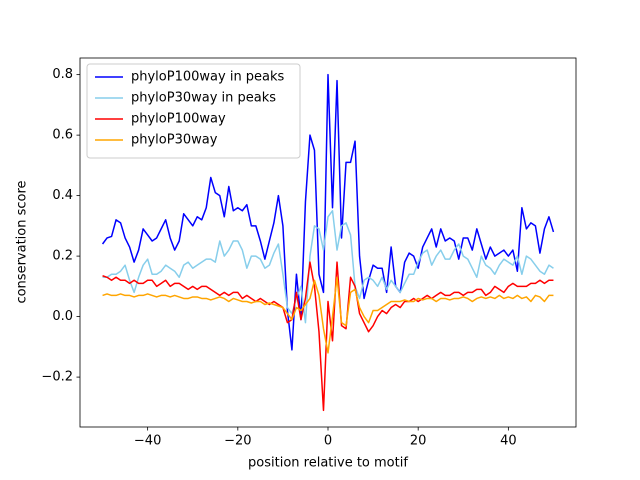  Describe the element at coordinates (57, 377) in the screenshot. I see `y-tick-label: −0.2` at that location.